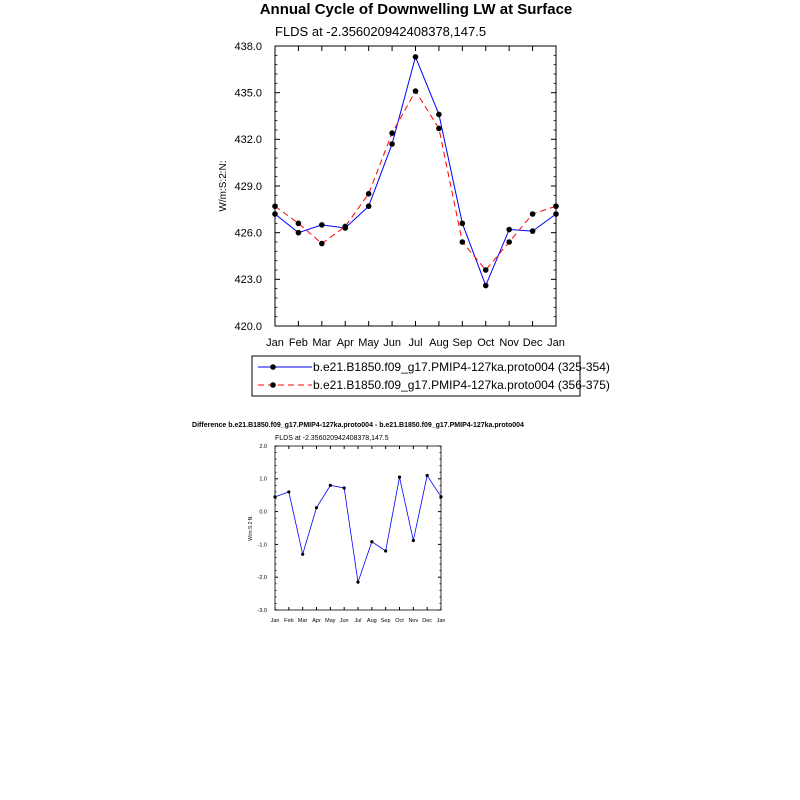  I want to click on difference-chart-subtitle: FLDS at -2.356020942408378,147.5, so click(332, 438).